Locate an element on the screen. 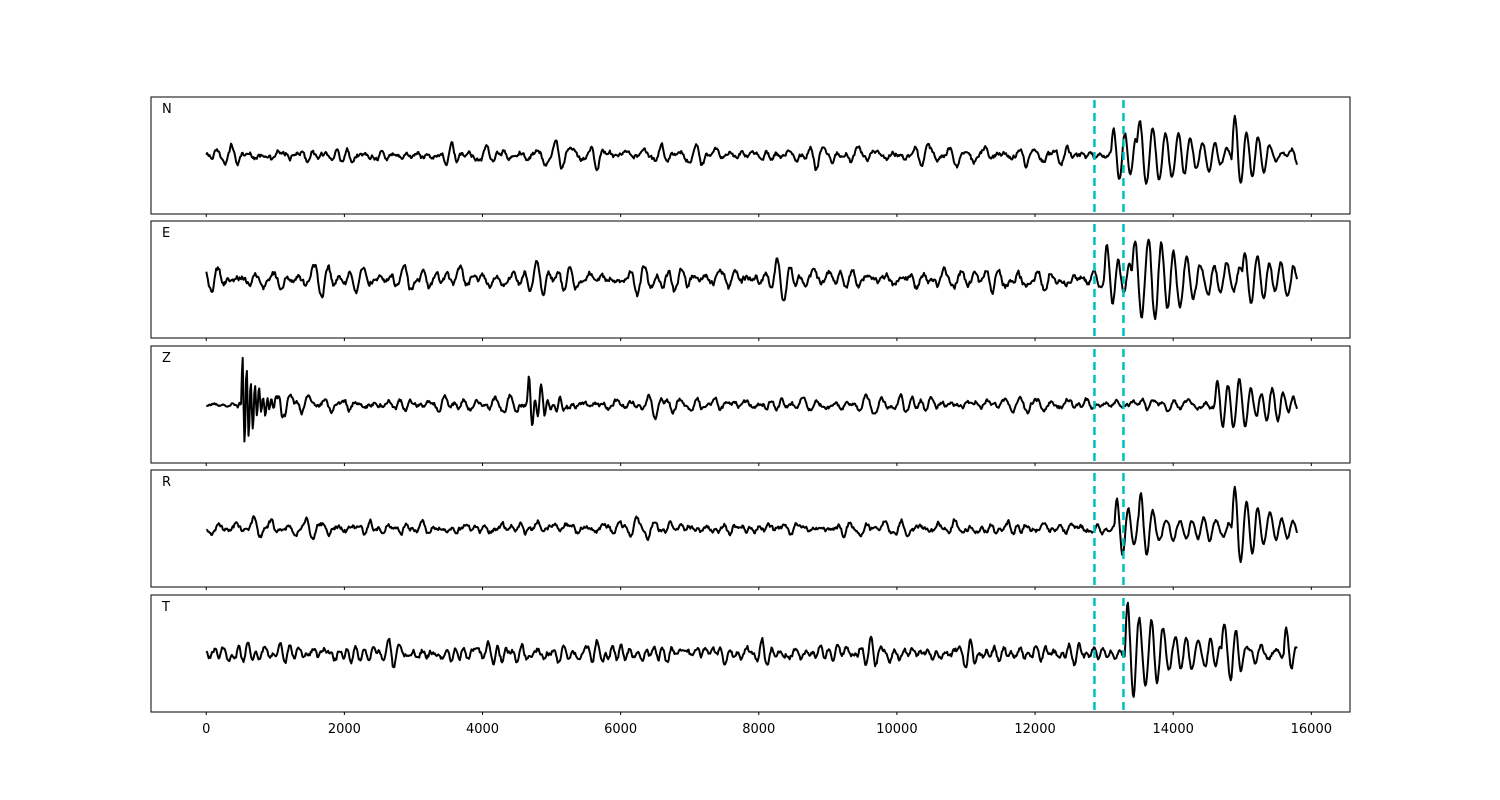  x-tick-label: 8000 is located at coordinates (758, 729).